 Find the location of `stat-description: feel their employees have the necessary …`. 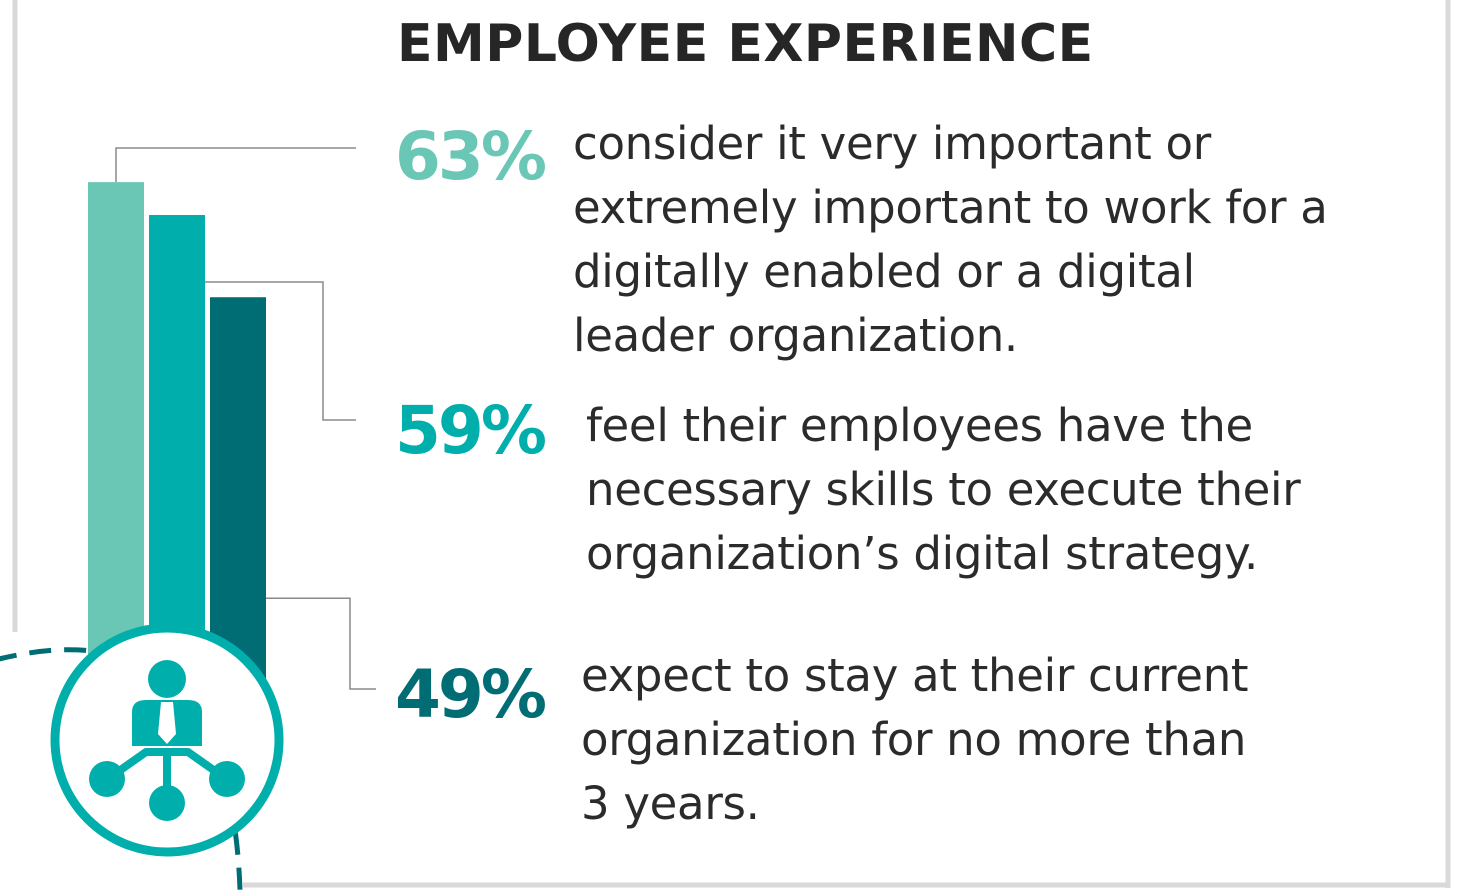

stat-description: feel their employees have the necessary … is located at coordinates (943, 490).